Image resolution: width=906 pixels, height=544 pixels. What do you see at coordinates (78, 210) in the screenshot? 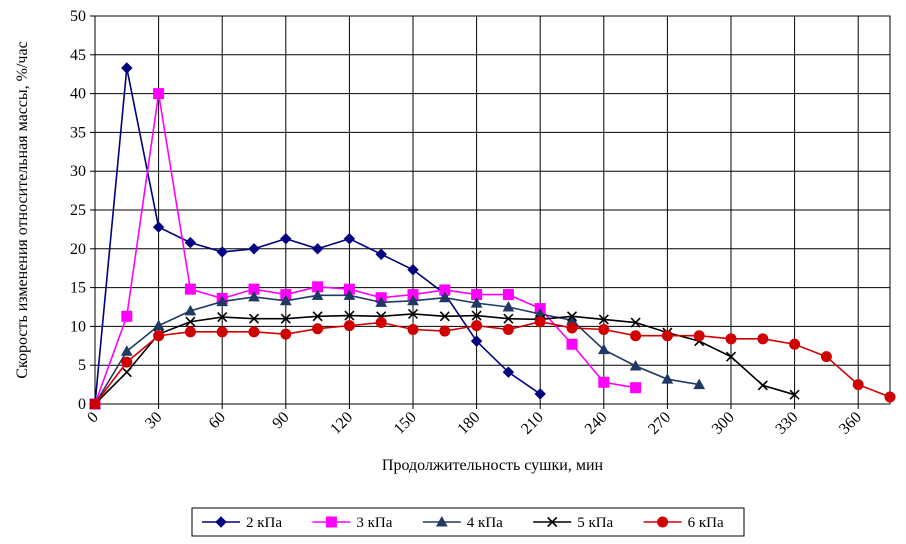
I see `y-tick-label: 25` at bounding box center [78, 210].